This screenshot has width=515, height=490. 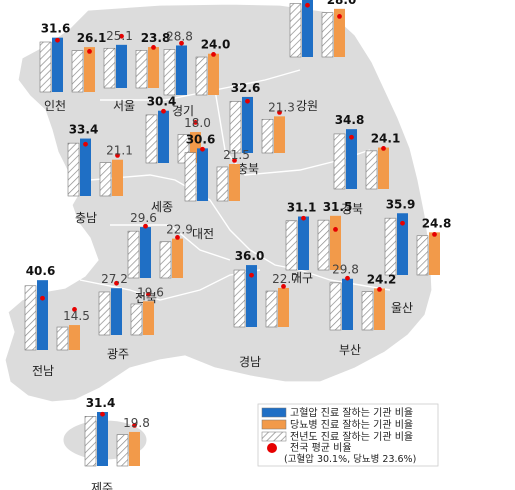 What do you see at coordinates (338, 207) in the screenshot?
I see `diabetes-value-label: 31.5` at bounding box center [338, 207].